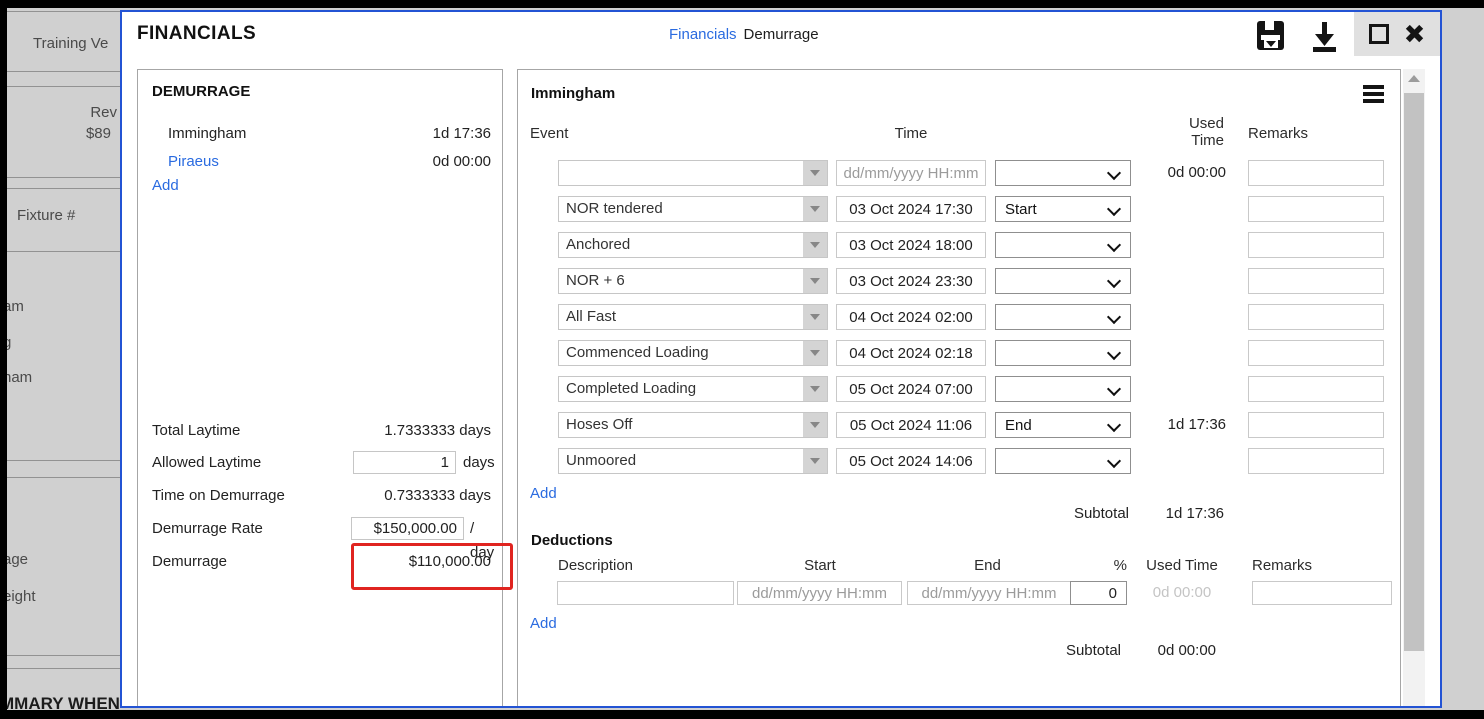 This screenshot has width=1484, height=719. What do you see at coordinates (190, 561) in the screenshot?
I see `field-label: Demurrage` at bounding box center [190, 561].